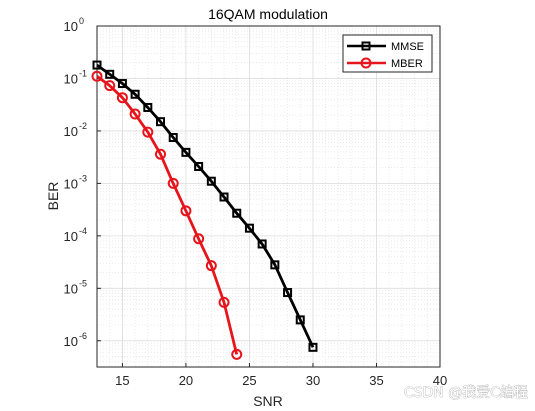 This screenshot has height=411, width=535. Describe the element at coordinates (440, 380) in the screenshot. I see `x-tick-label: 40` at that location.